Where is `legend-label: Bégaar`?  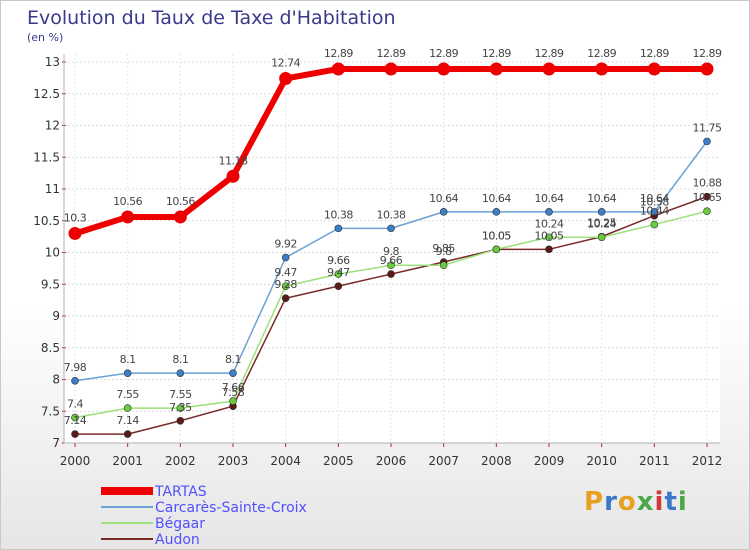 legend-label: Bégaar is located at coordinates (180, 524).